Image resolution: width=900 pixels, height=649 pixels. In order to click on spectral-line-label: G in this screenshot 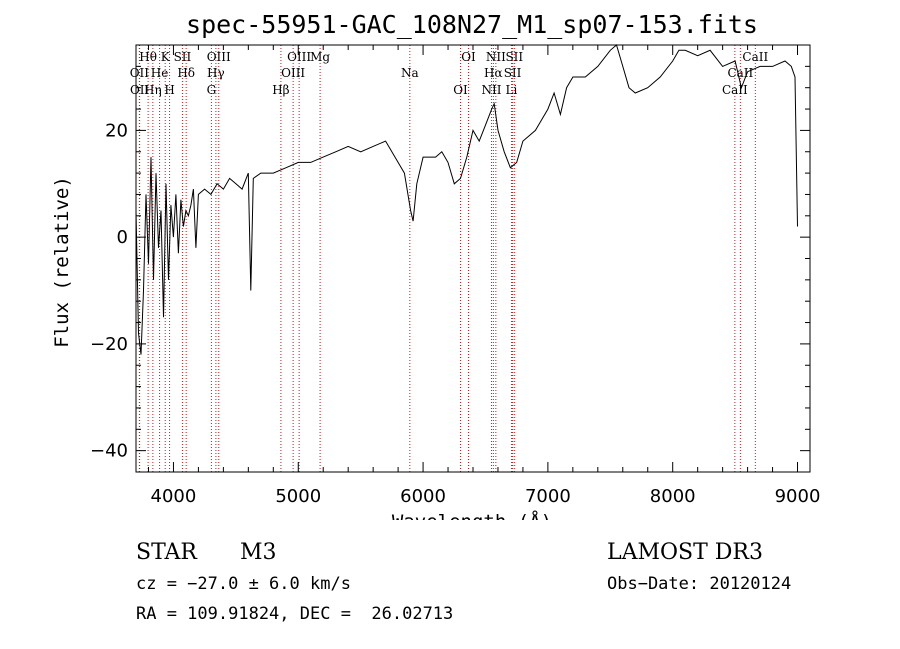, I will do `click(212, 90)`.